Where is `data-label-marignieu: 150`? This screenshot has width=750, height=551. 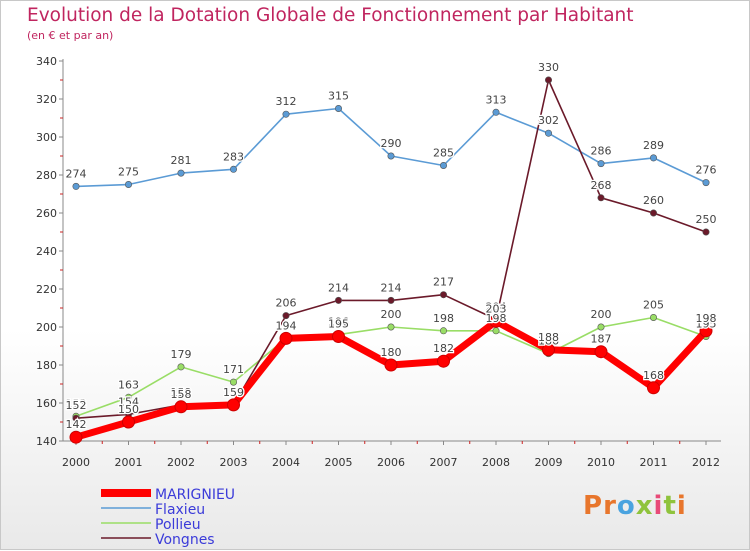 data-label-marignieu: 150 is located at coordinates (128, 409).